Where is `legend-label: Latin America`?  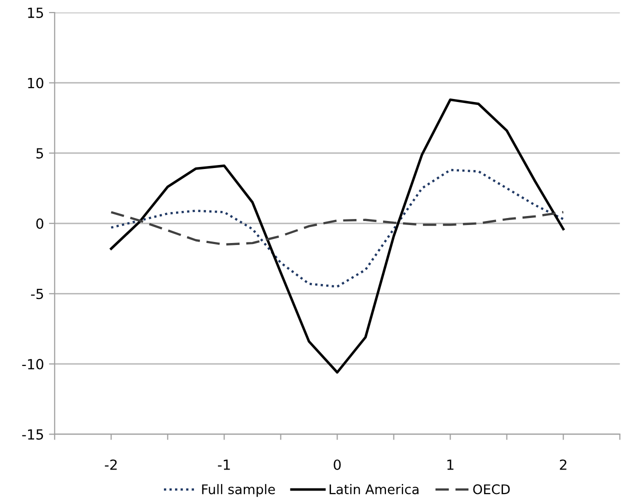 legend-label: Latin America is located at coordinates (374, 489).